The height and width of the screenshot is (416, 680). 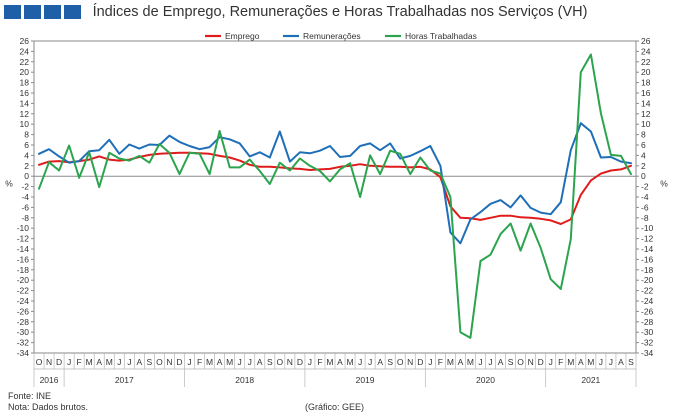 What do you see at coordinates (30, 396) in the screenshot?
I see `source-note: Fonte: INE` at bounding box center [30, 396].